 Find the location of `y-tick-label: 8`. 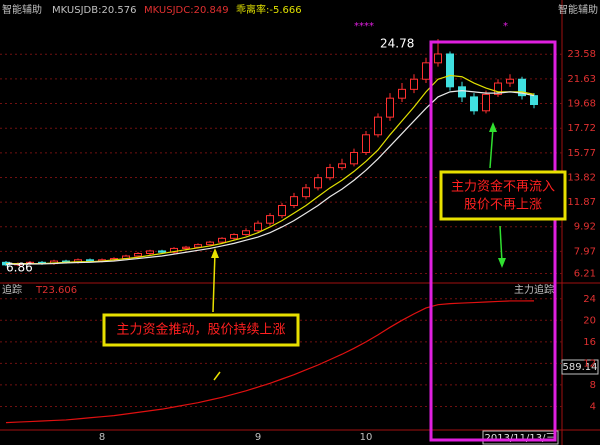

y-tick-label: 8 is located at coordinates (593, 385).